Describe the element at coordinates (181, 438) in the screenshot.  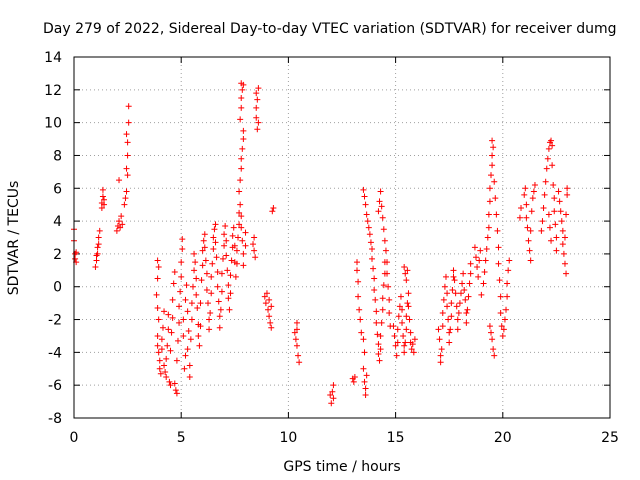
I see `x-tick-label: 5` at that location.